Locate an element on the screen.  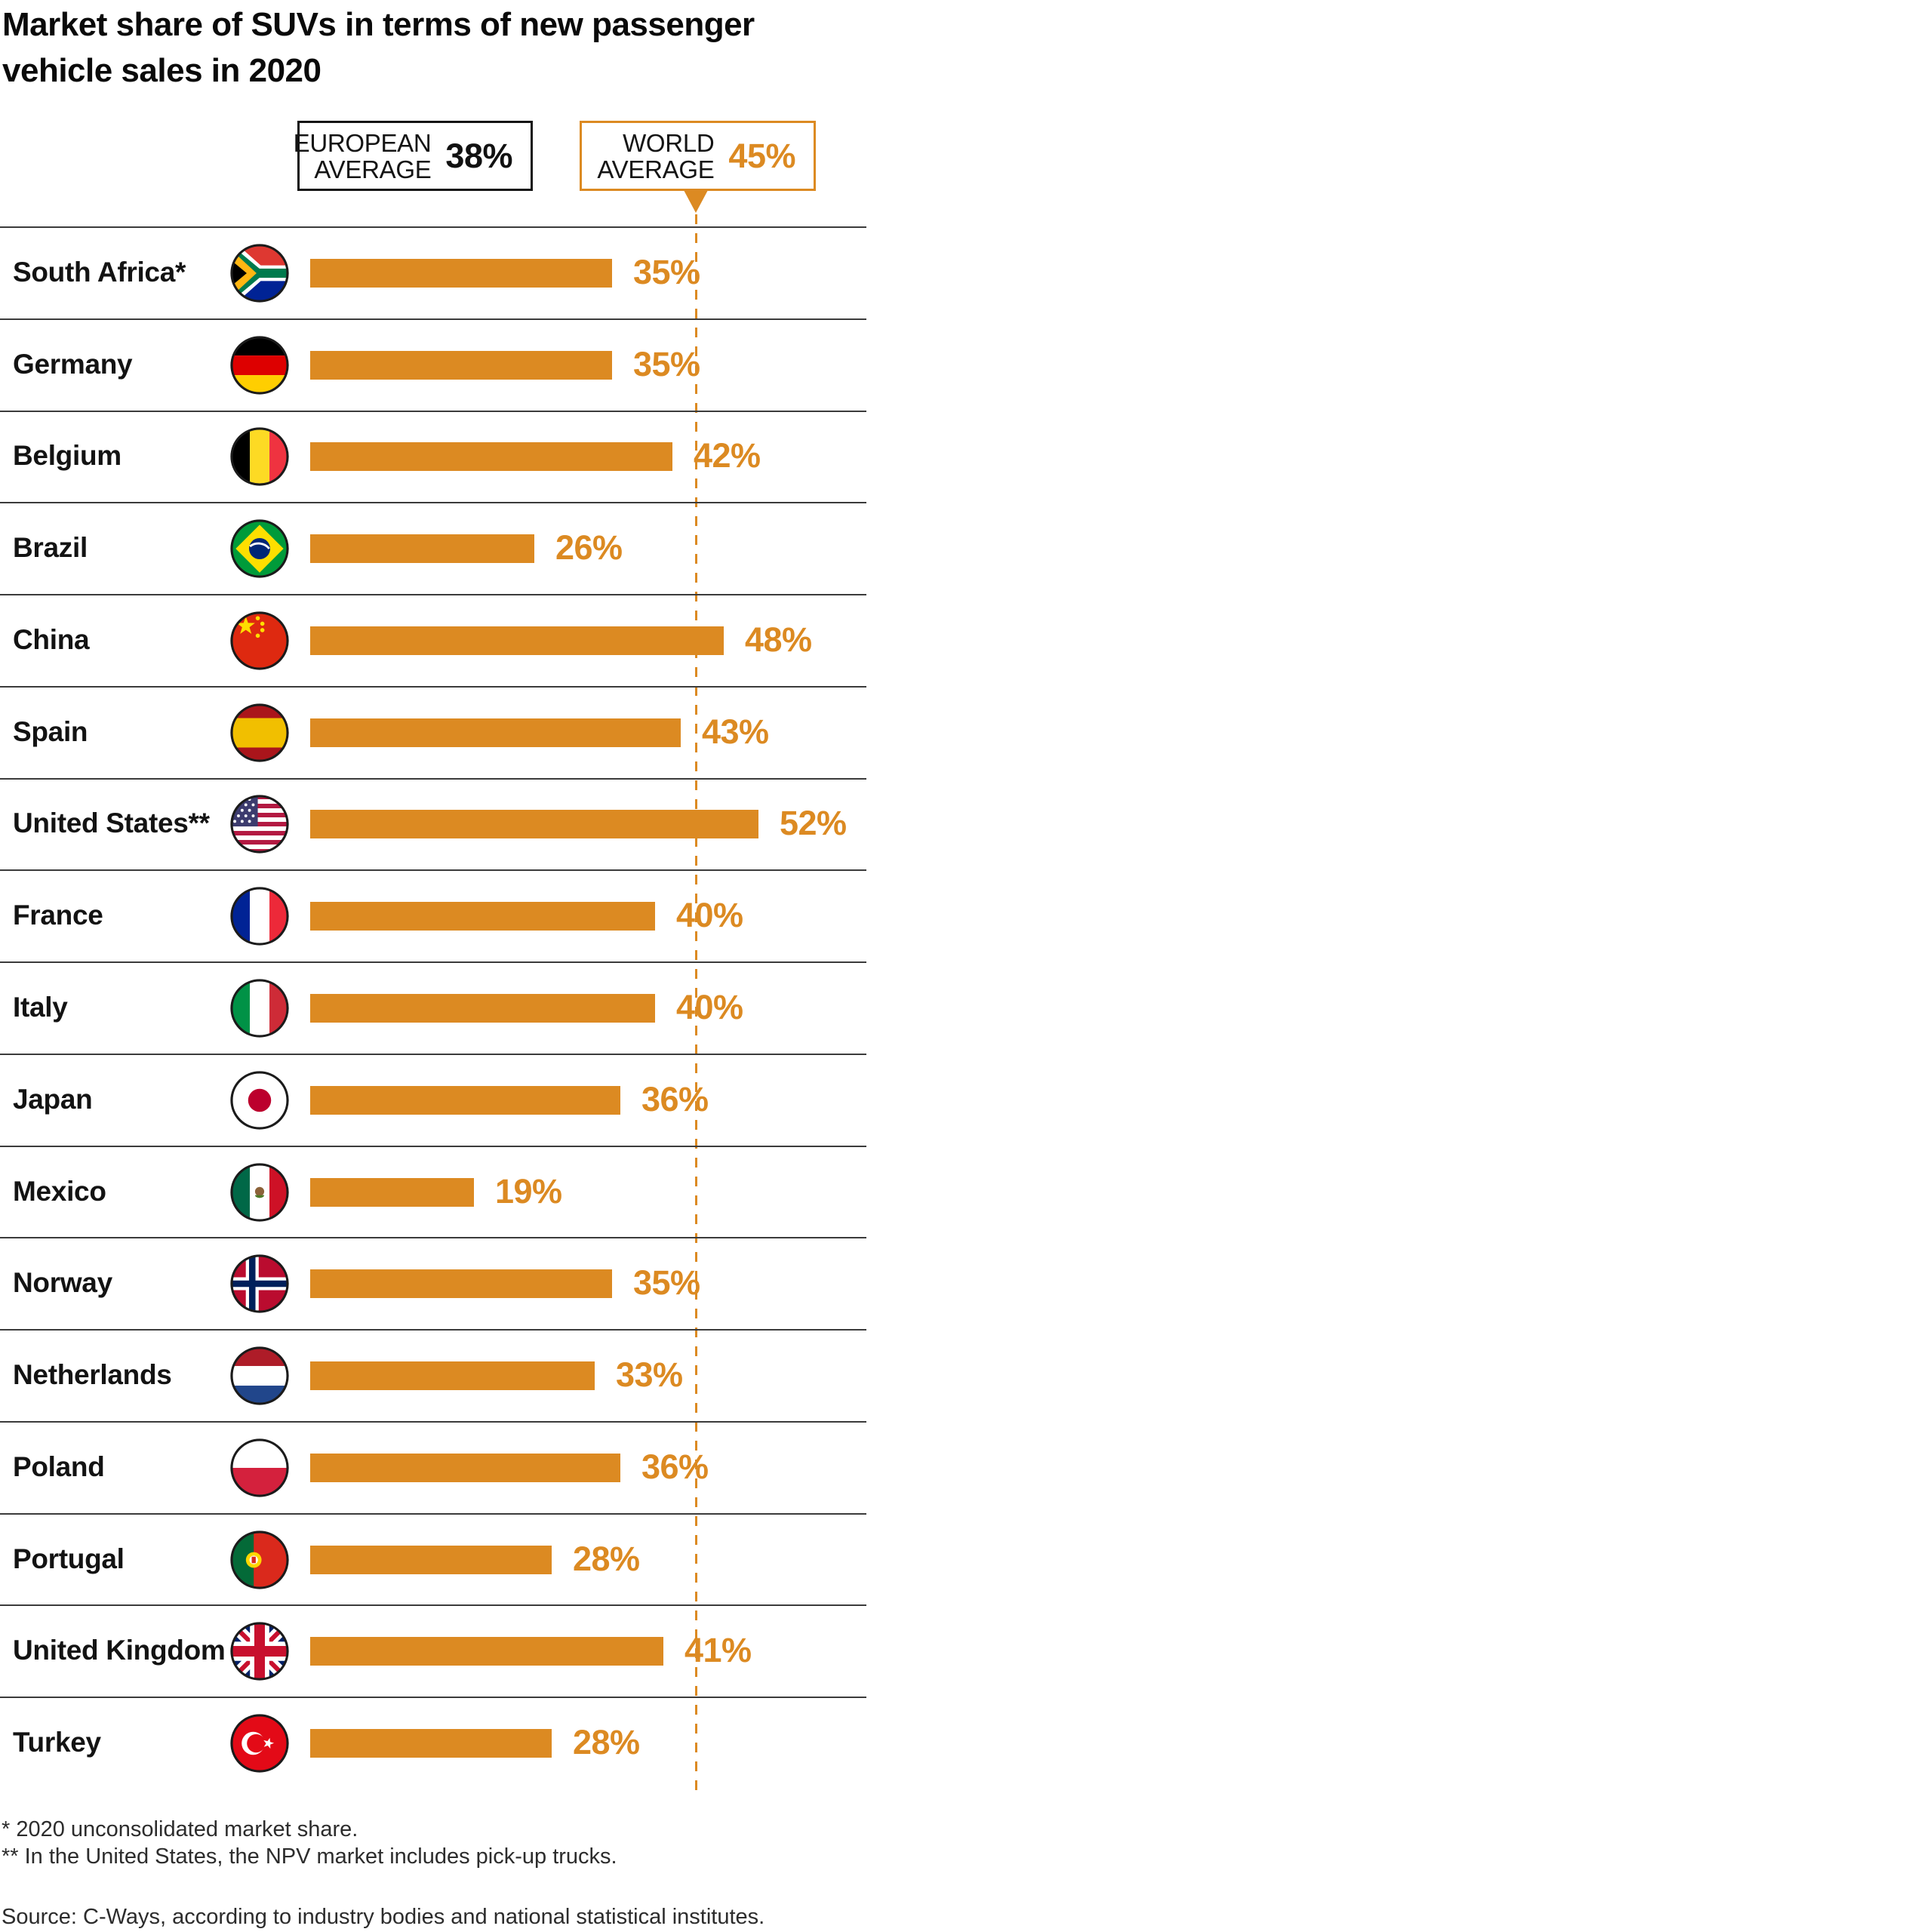
italy-flag-icon is located at coordinates (259, 1008).